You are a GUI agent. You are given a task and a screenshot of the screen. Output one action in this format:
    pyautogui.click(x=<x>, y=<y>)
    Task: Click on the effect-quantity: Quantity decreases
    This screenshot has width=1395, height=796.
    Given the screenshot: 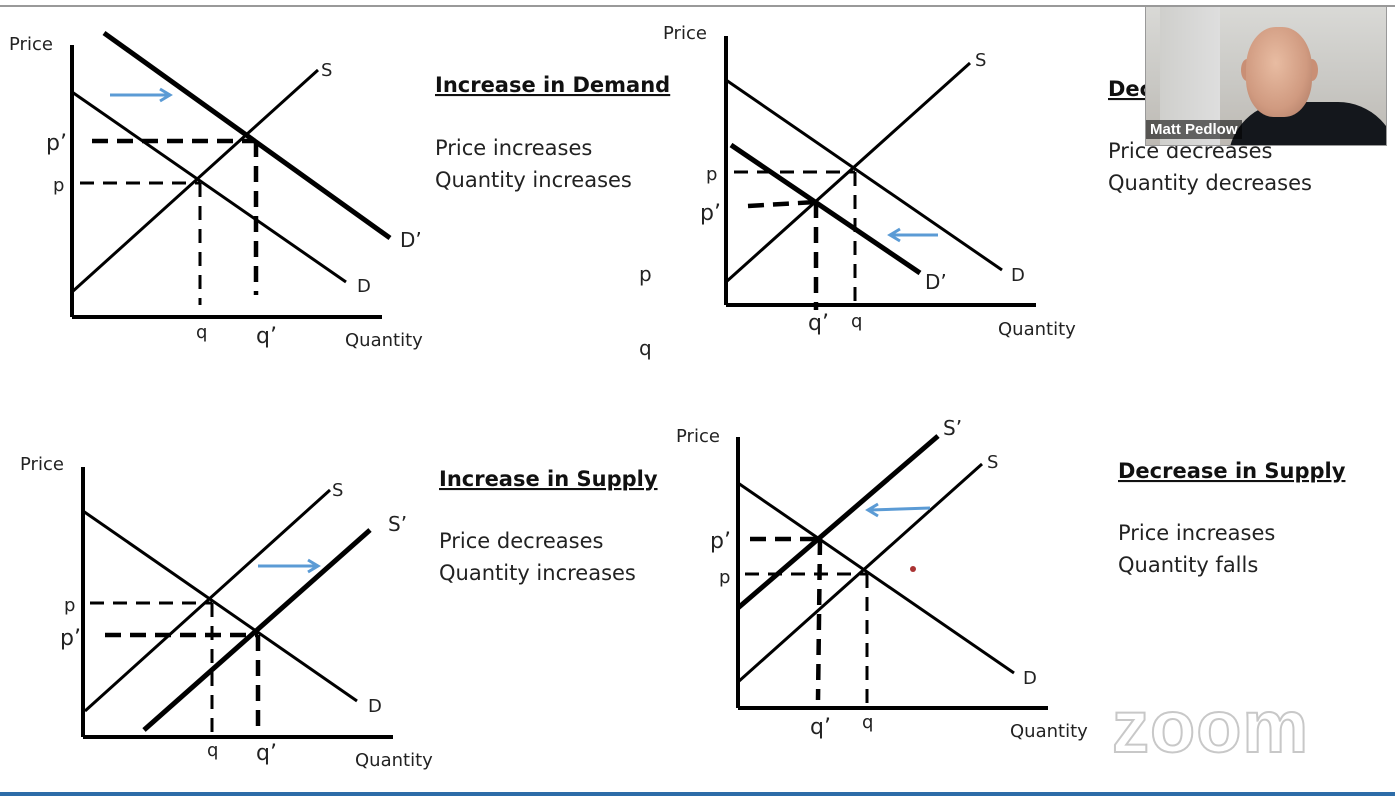 What is the action you would take?
    pyautogui.click(x=1210, y=183)
    